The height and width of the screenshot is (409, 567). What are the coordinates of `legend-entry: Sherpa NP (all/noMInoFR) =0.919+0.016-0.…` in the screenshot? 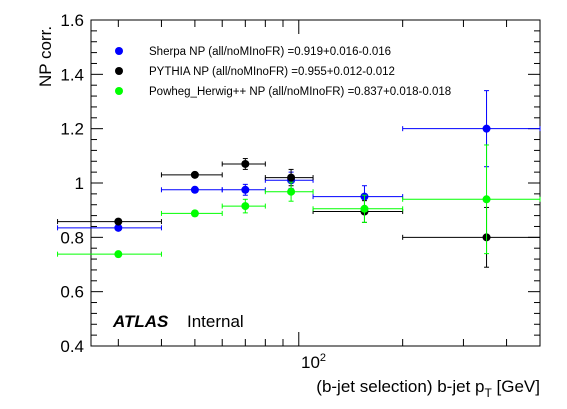 It's located at (270, 52).